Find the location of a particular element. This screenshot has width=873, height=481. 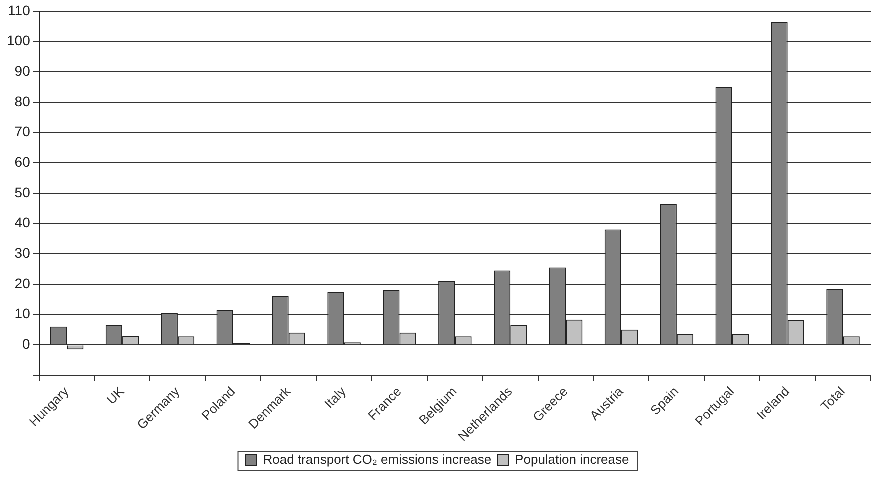

x-tick-label: UK is located at coordinates (116, 396).